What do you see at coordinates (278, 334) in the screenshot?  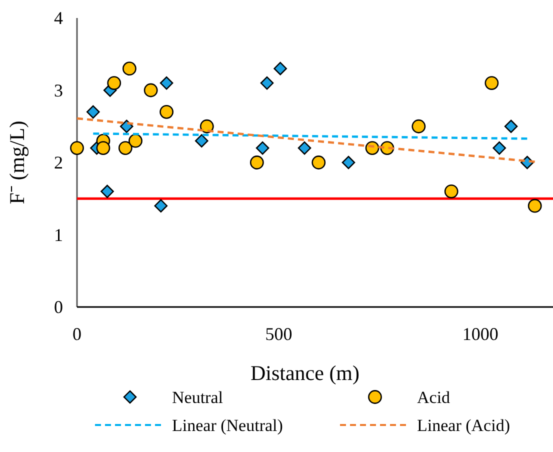 I see `x-tick-label: 500` at bounding box center [278, 334].